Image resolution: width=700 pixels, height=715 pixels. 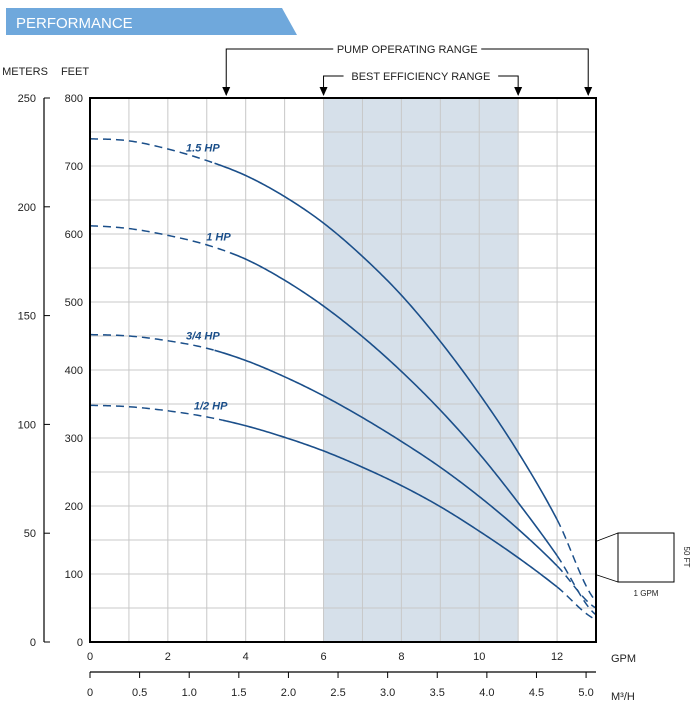 What do you see at coordinates (74, 167) in the screenshot?
I see `y-tick-feet: 700` at bounding box center [74, 167].